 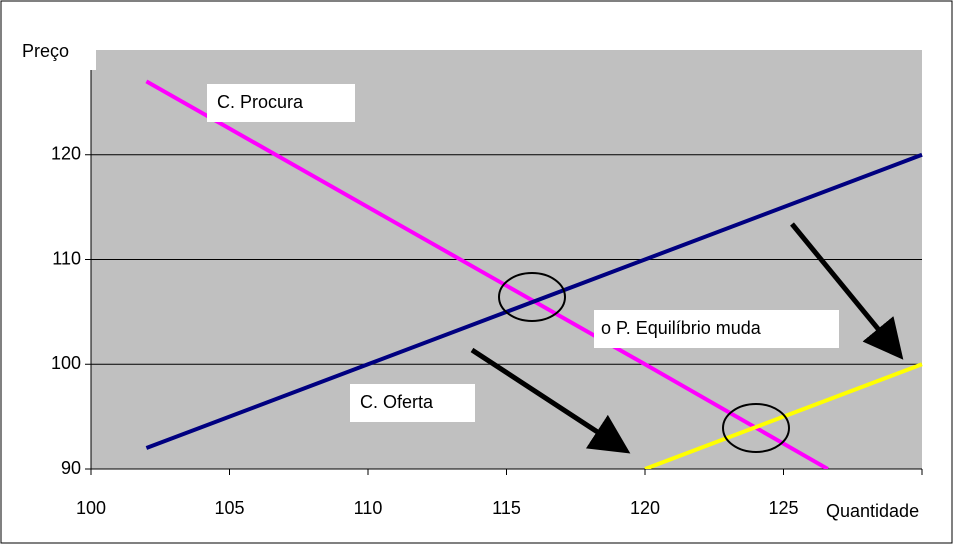 What do you see at coordinates (260, 102) in the screenshot?
I see `series-label: C. Procura` at bounding box center [260, 102].